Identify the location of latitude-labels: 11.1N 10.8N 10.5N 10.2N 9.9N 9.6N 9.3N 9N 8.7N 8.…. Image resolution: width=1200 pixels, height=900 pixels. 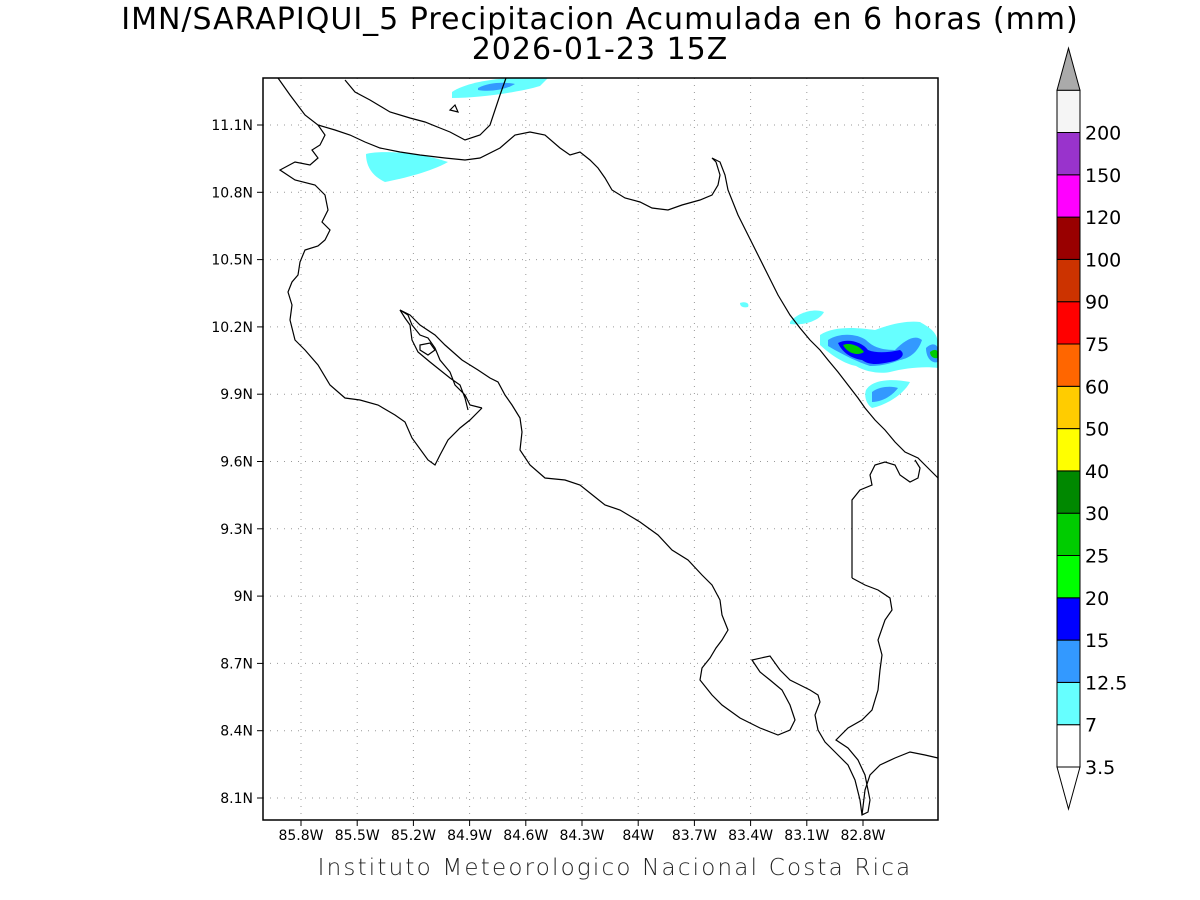
(237, 462).